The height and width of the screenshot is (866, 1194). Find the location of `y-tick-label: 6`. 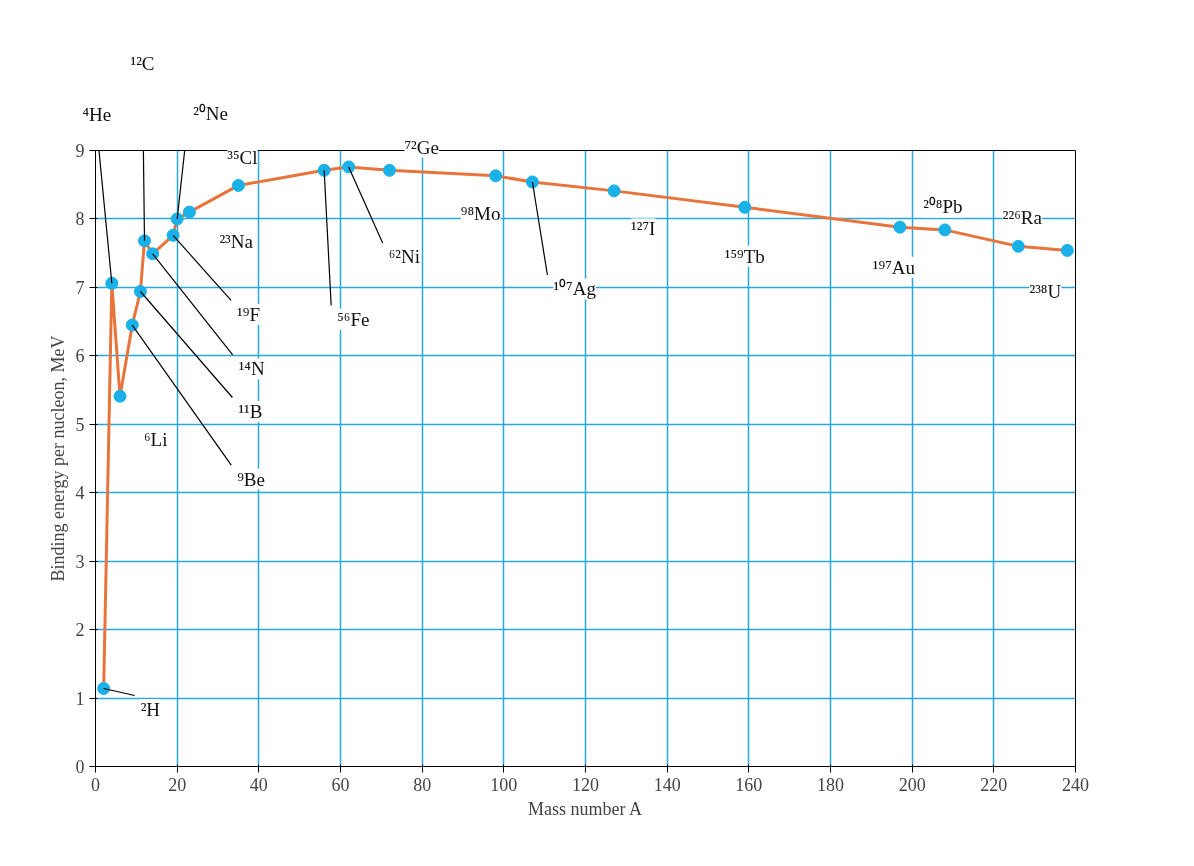

y-tick-label: 6 is located at coordinates (80, 356).